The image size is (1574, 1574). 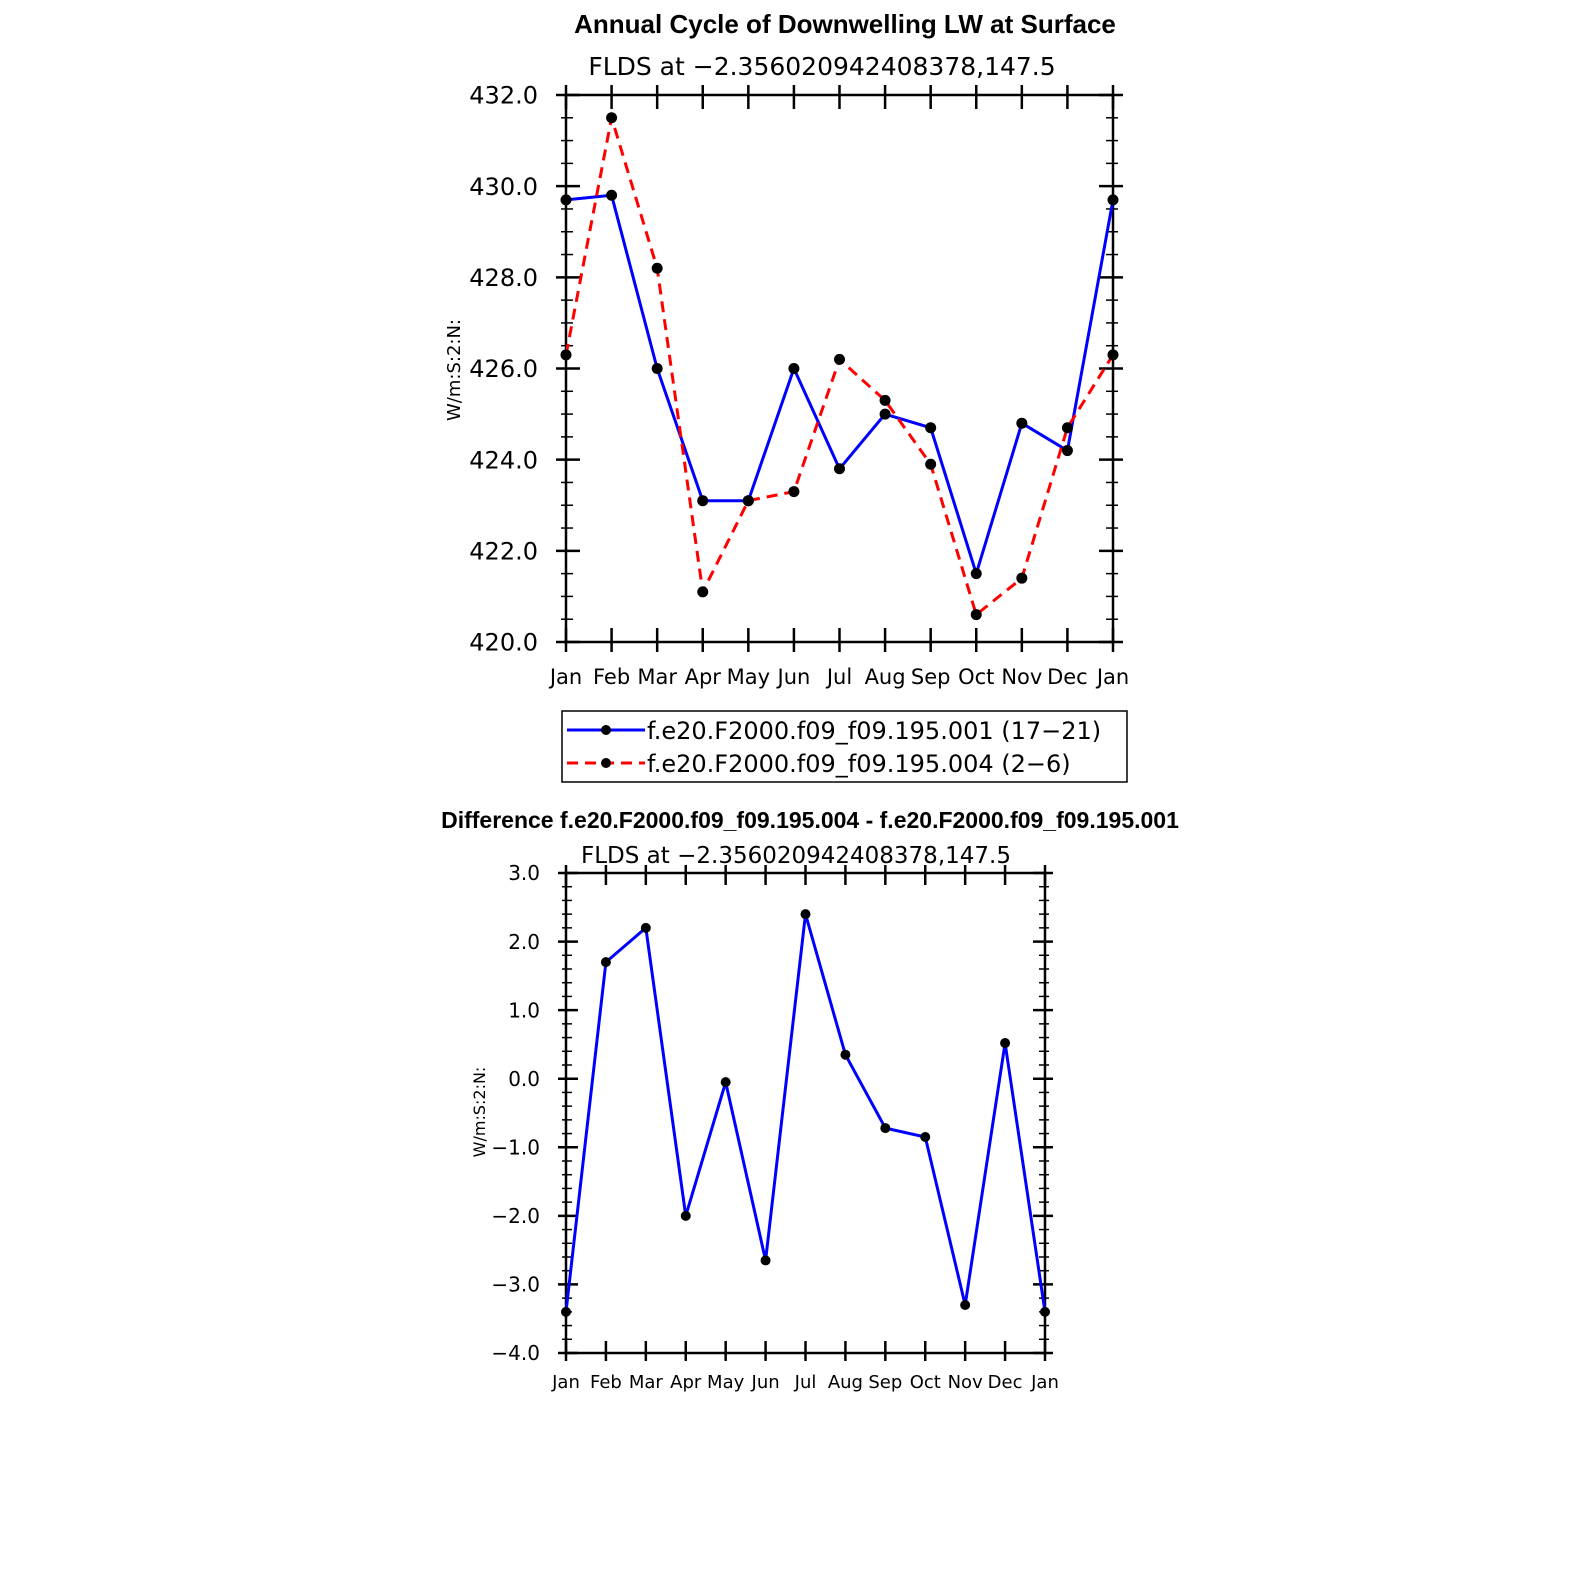 What do you see at coordinates (524, 1079) in the screenshot?
I see `y-tick-label: 0.0` at bounding box center [524, 1079].